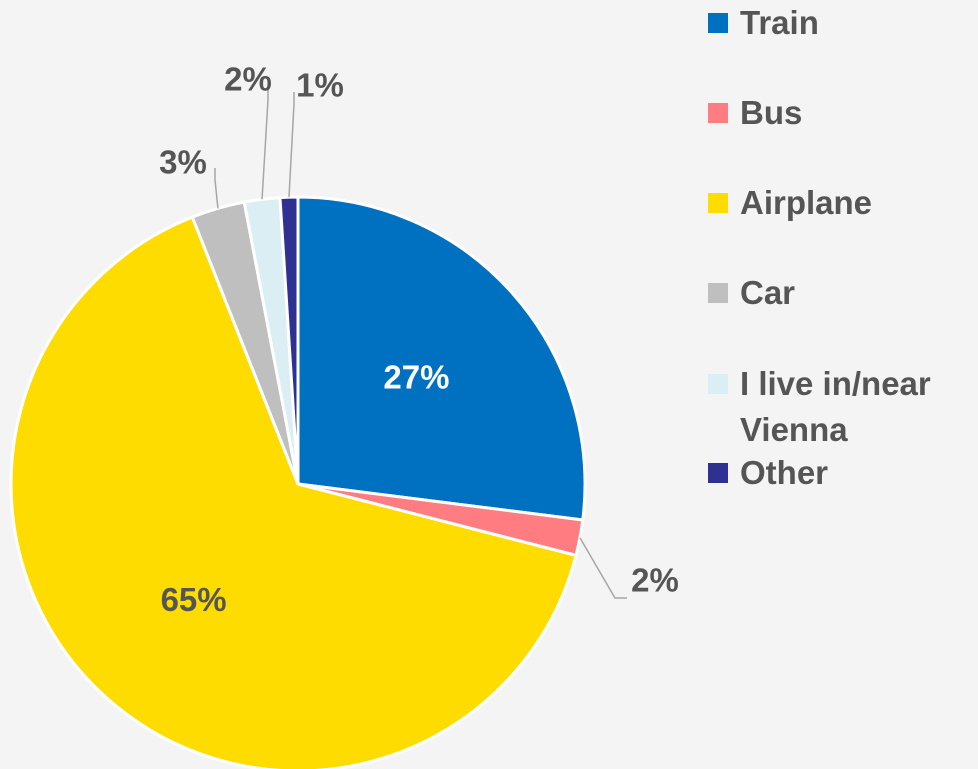 The width and height of the screenshot is (978, 769). I want to click on data-label: 3%, so click(183, 162).